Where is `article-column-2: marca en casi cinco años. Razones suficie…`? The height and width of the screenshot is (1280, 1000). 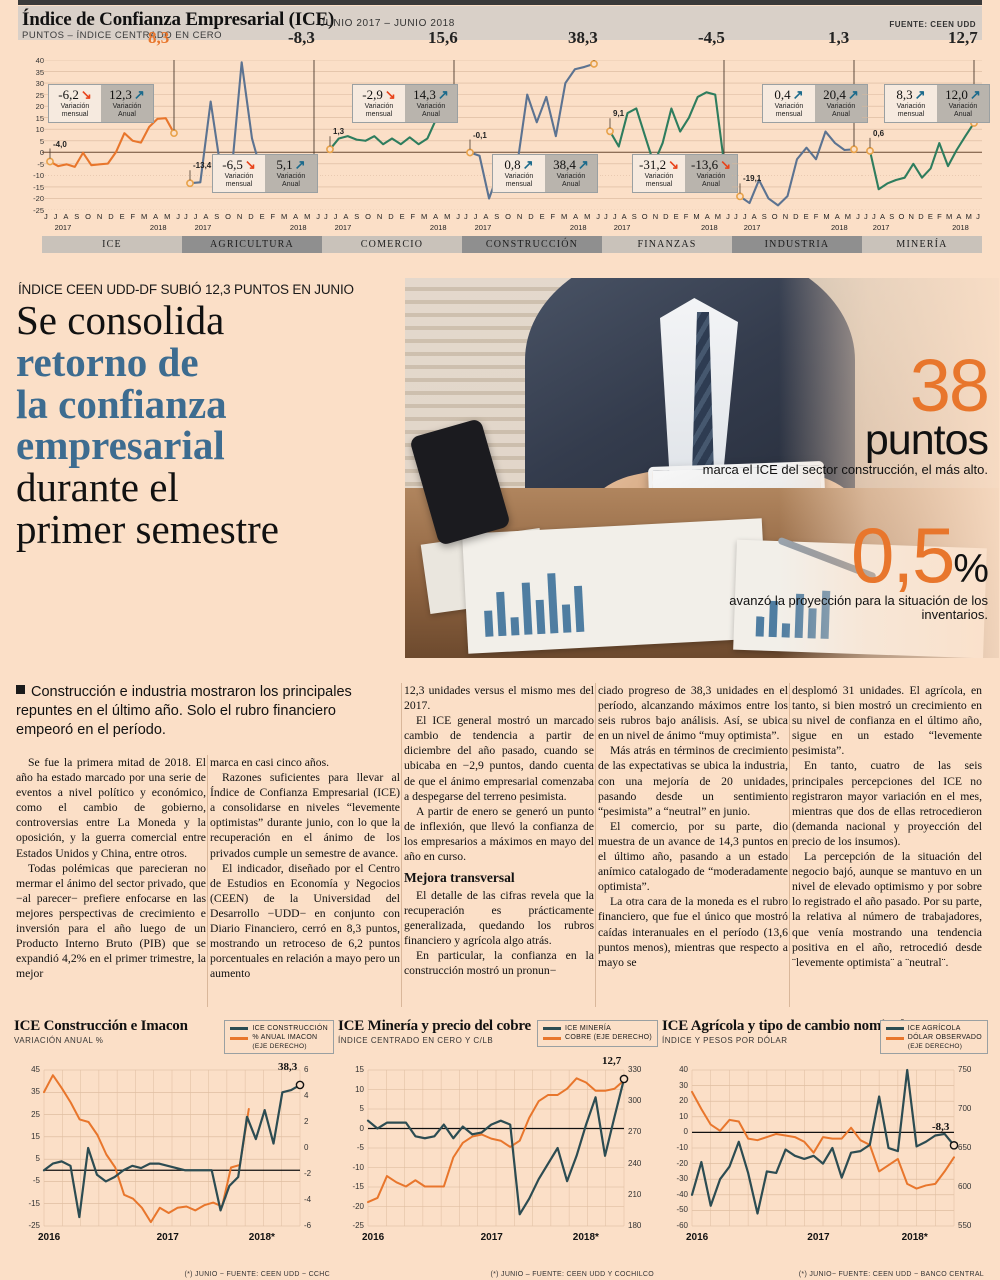 article-column-2: marca en casi cinco años. Razones suficie… is located at coordinates (305, 881).